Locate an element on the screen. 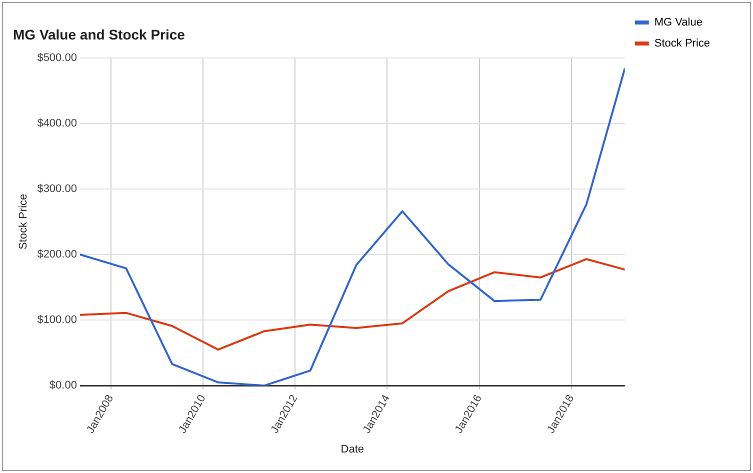  legend-label: MG Value is located at coordinates (678, 22).